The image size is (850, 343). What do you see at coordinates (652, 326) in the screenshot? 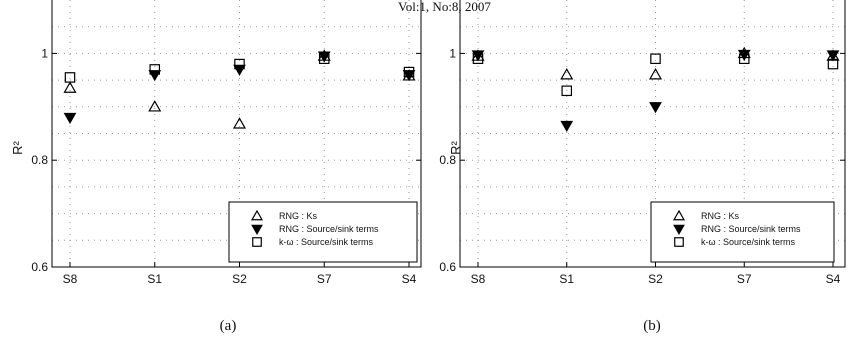
I see `chart-caption: (b)` at bounding box center [652, 326].